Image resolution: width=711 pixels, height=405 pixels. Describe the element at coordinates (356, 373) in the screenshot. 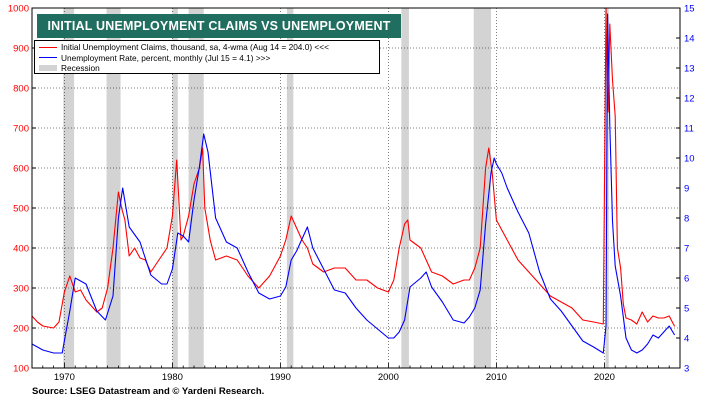

I see `x-axis-ticks: 1970 1980 1990 2000 2010 2020` at that location.